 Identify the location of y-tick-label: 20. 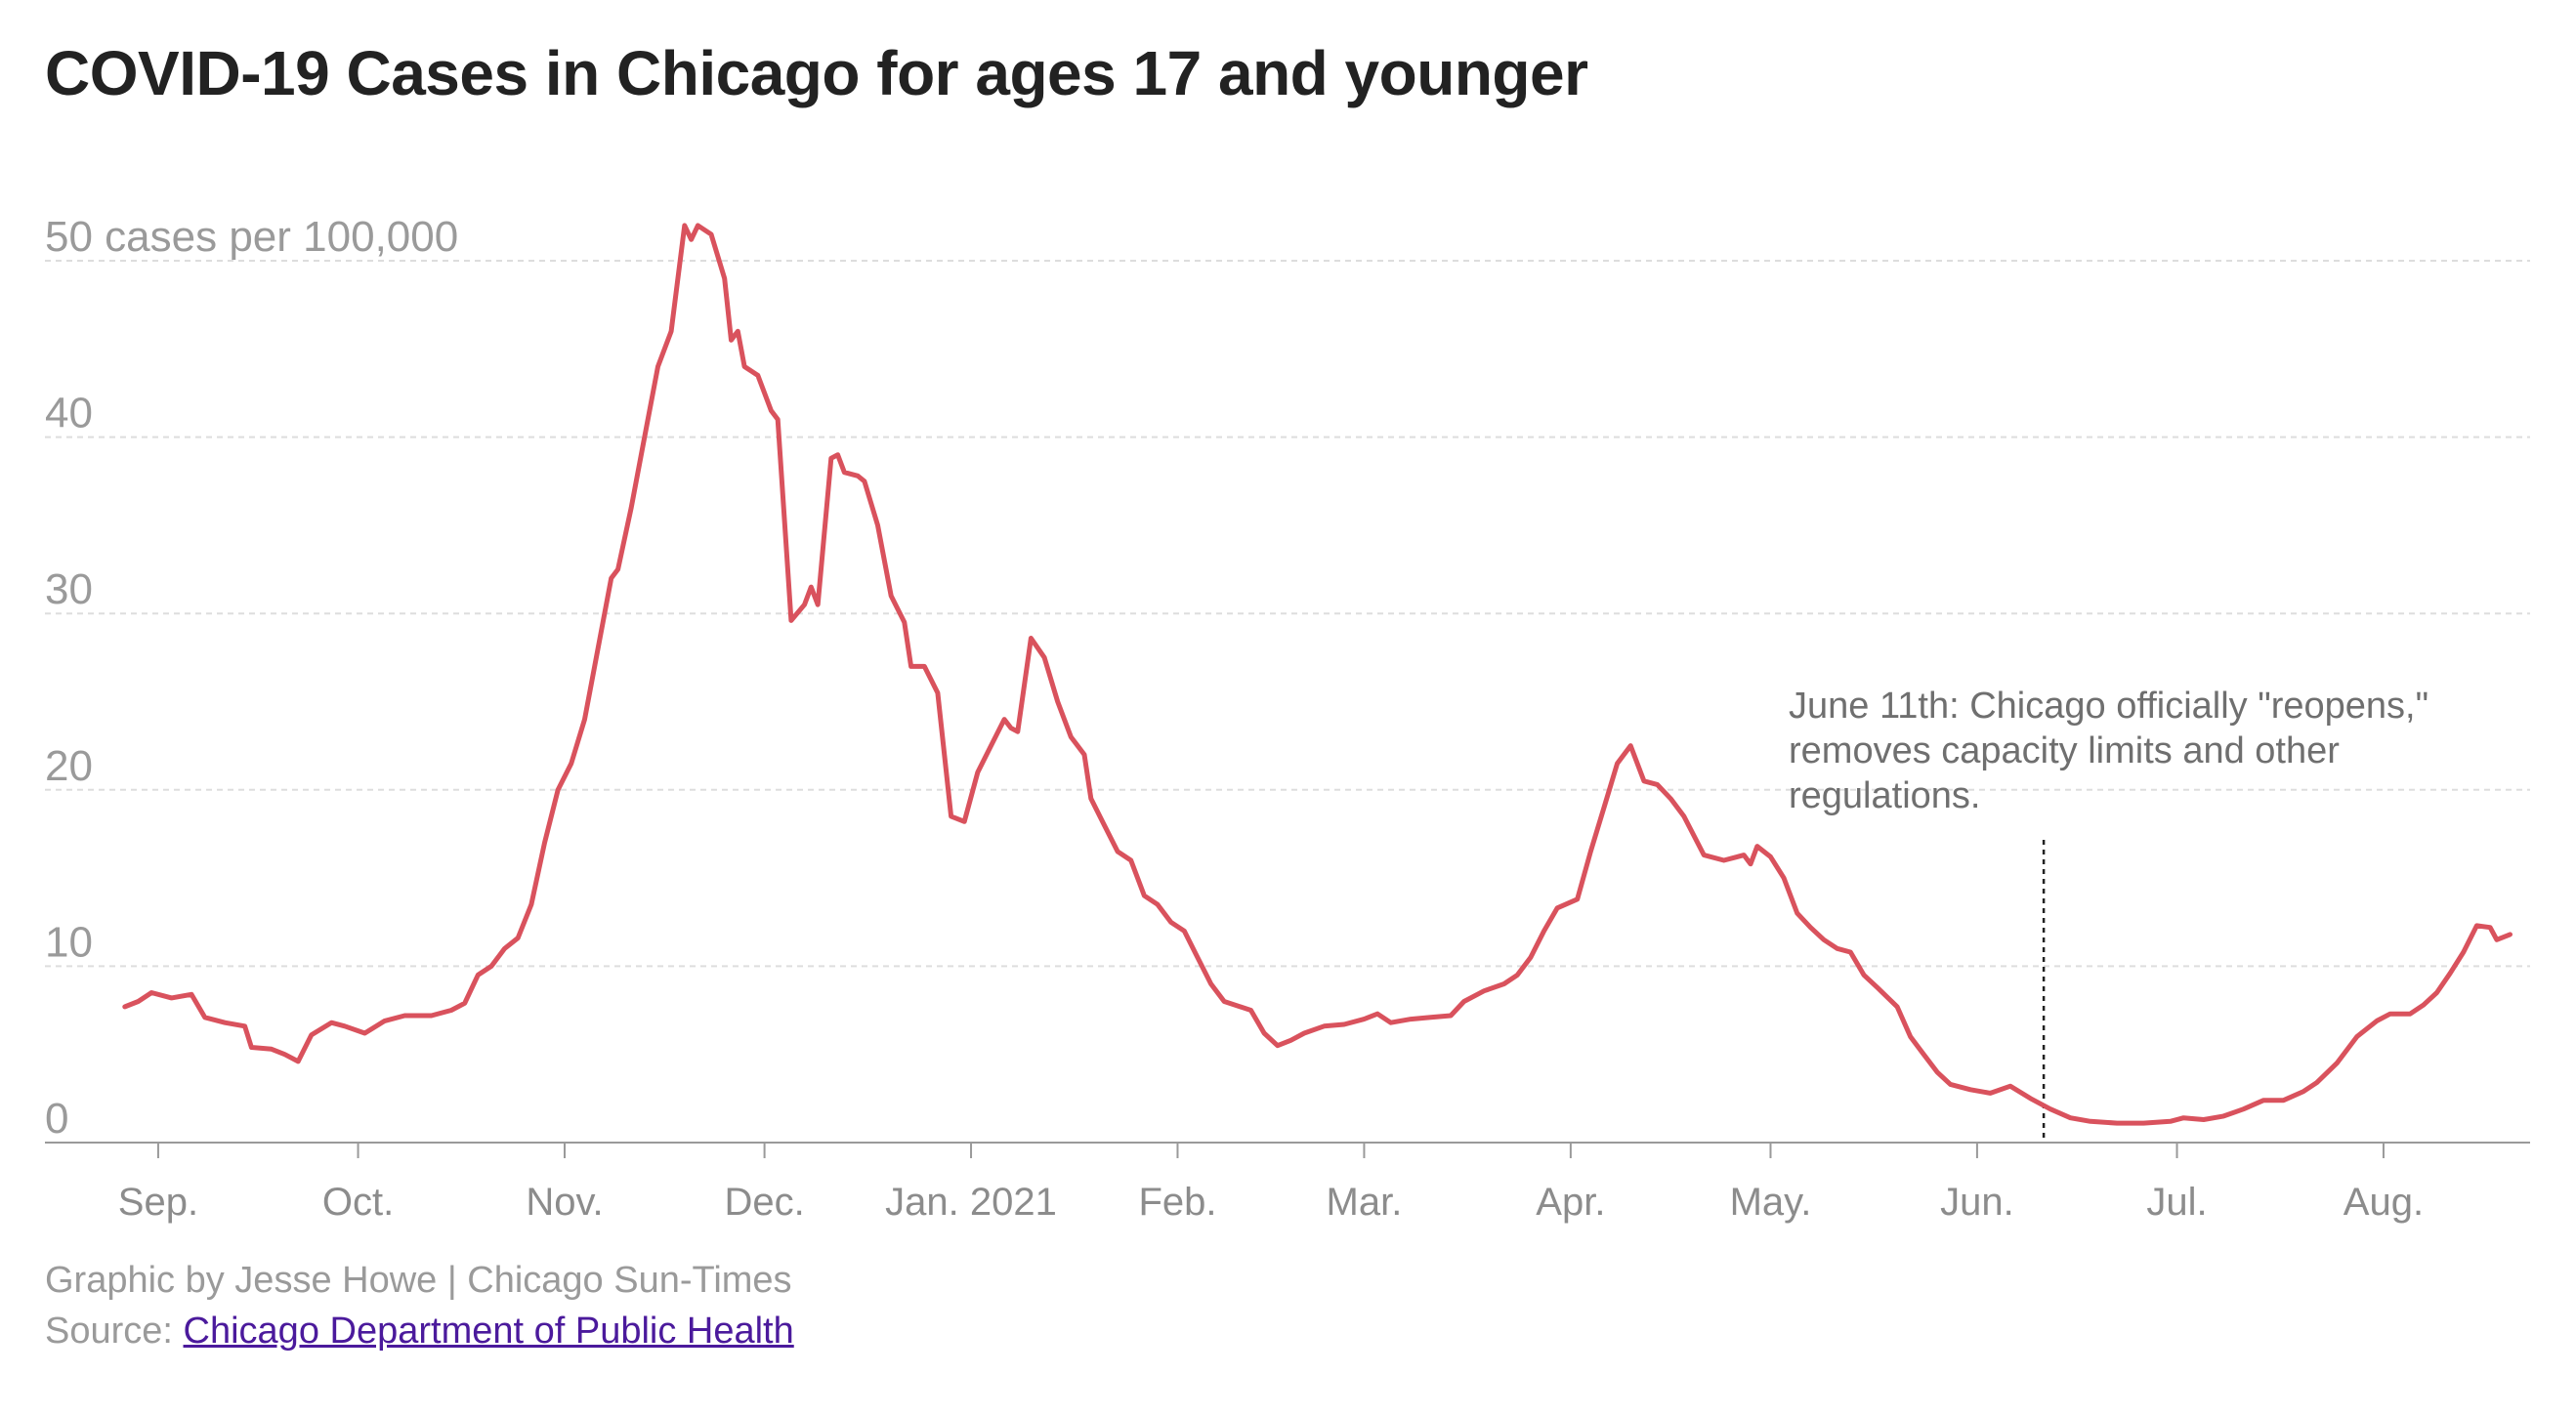
(69, 766).